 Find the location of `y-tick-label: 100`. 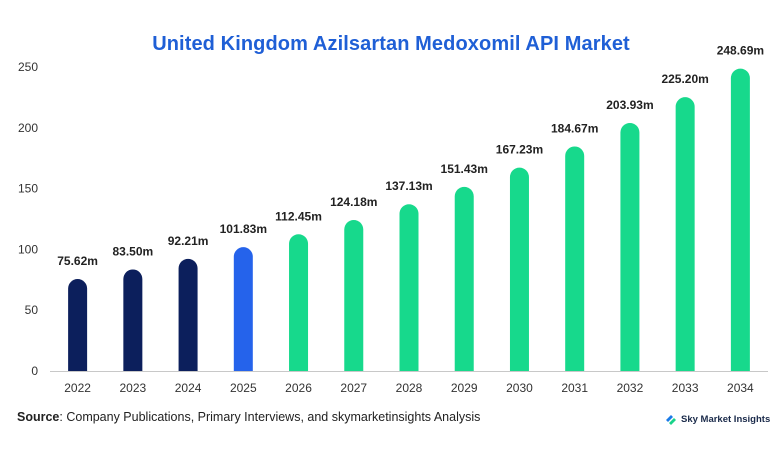

y-tick-label: 100 is located at coordinates (28, 249).